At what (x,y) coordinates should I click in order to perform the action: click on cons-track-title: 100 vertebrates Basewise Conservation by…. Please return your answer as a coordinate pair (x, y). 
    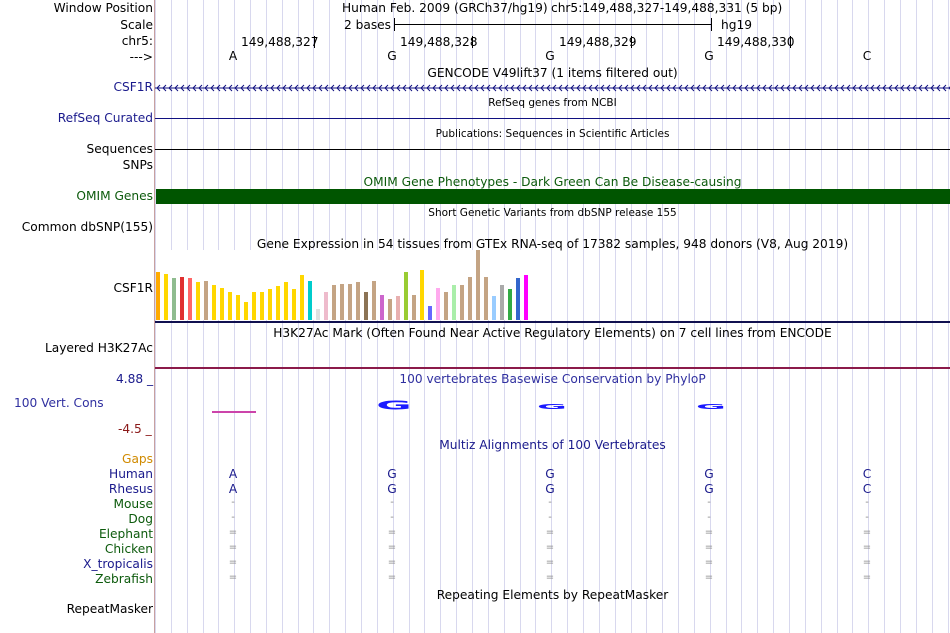
    Looking at the image, I should click on (552, 379).